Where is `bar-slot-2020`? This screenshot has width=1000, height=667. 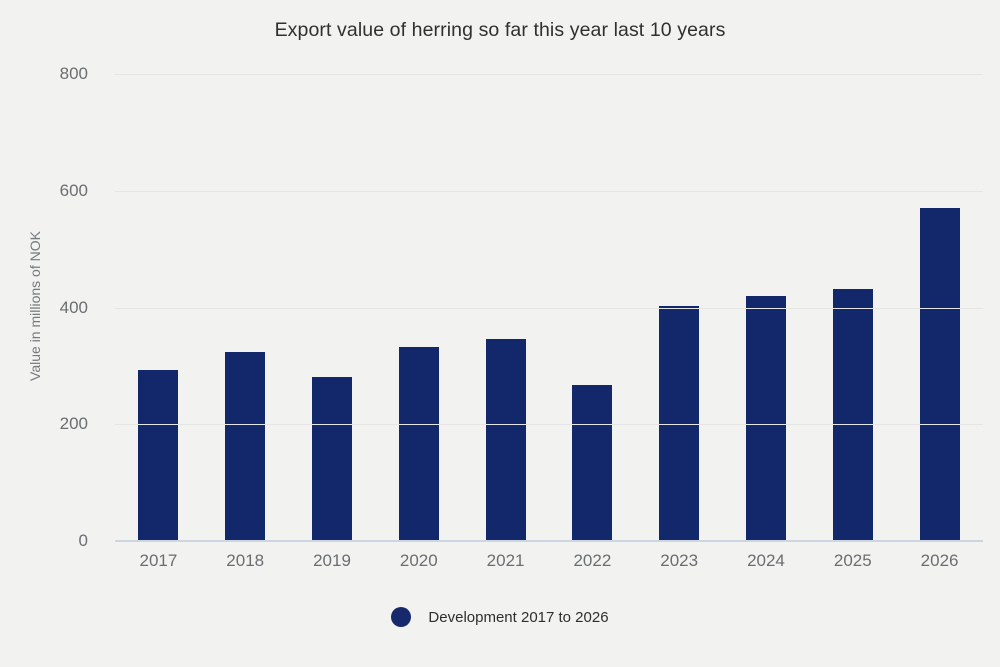 bar-slot-2020 is located at coordinates (418, 307).